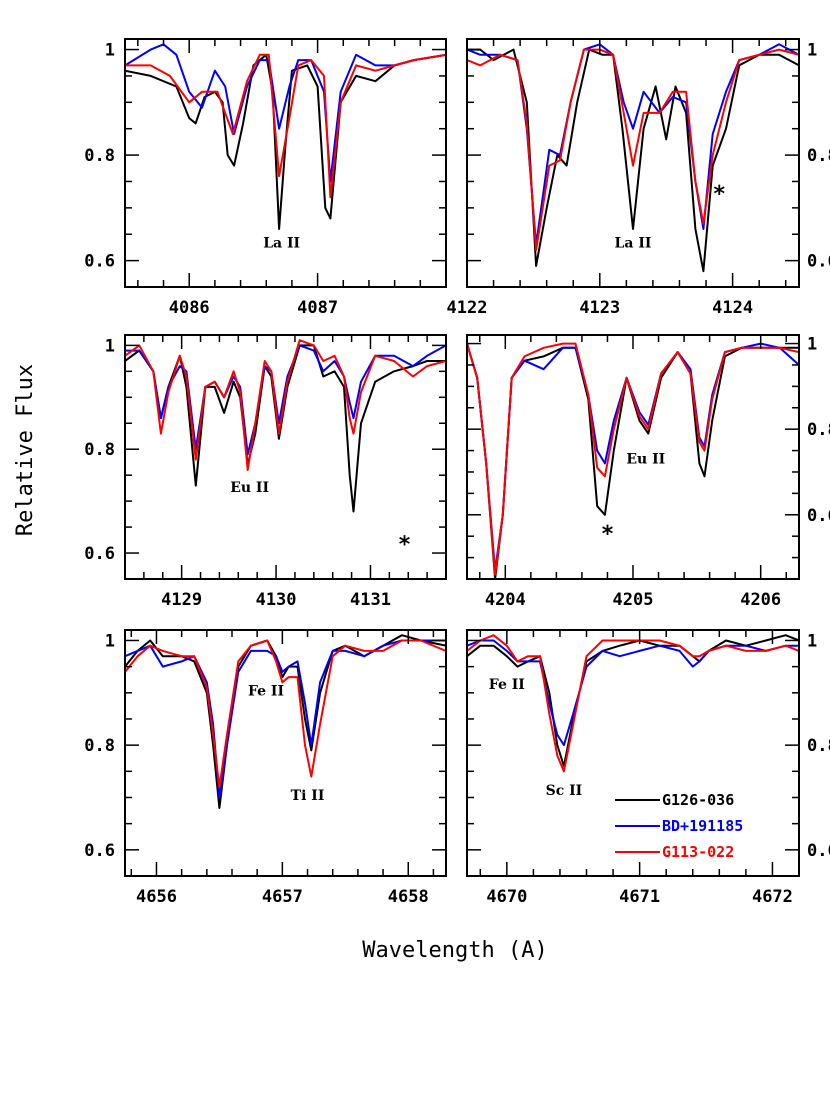  I want to click on x-tick-label: 4670, so click(506, 897).